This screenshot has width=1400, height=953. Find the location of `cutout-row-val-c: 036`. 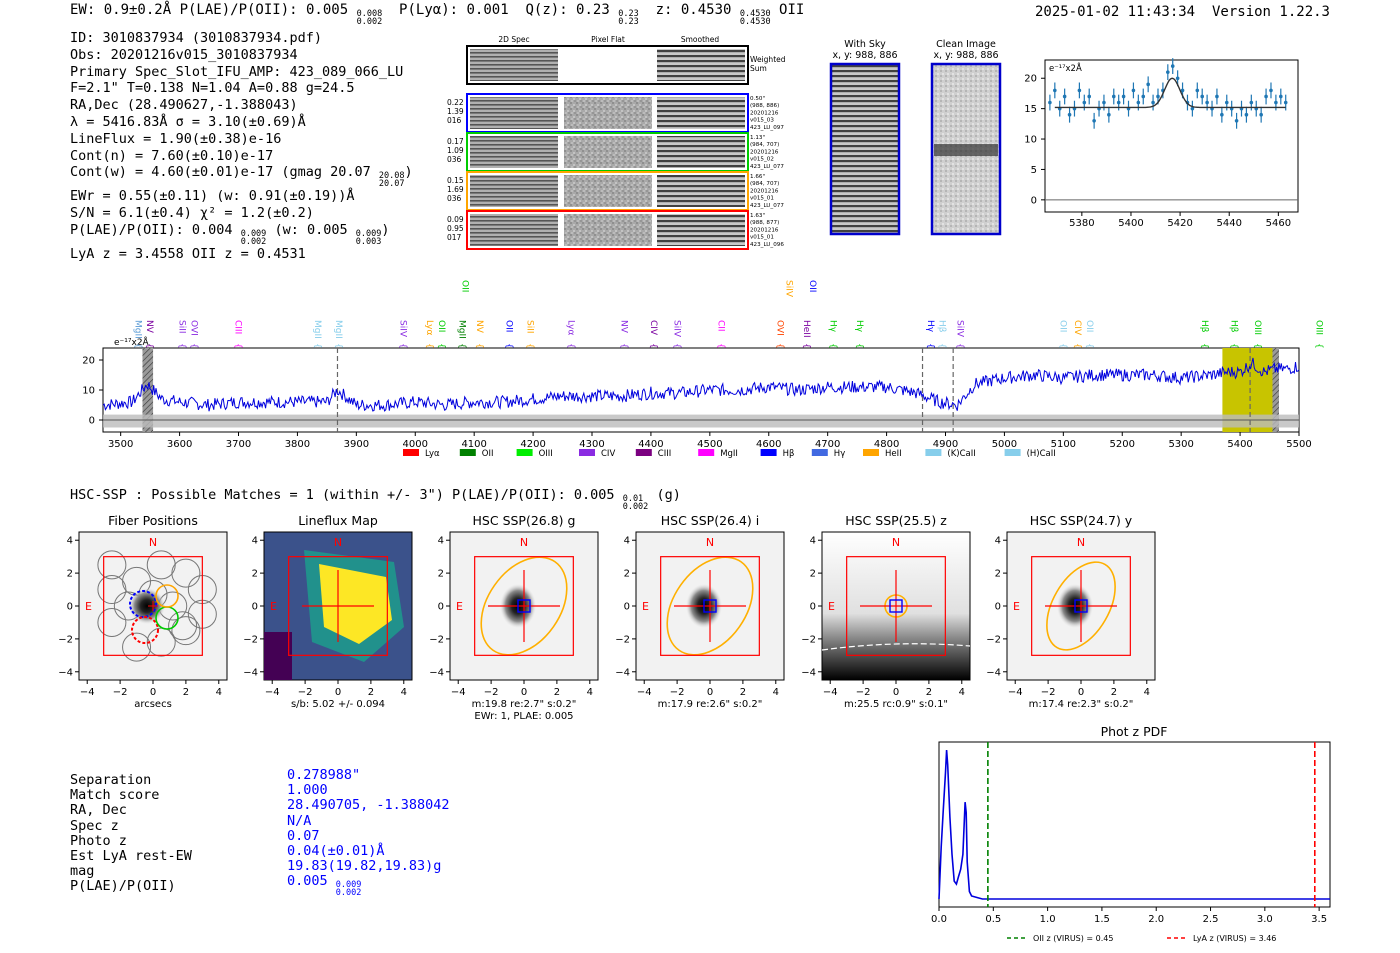

cutout-row-val-c: 036 is located at coordinates (454, 159).